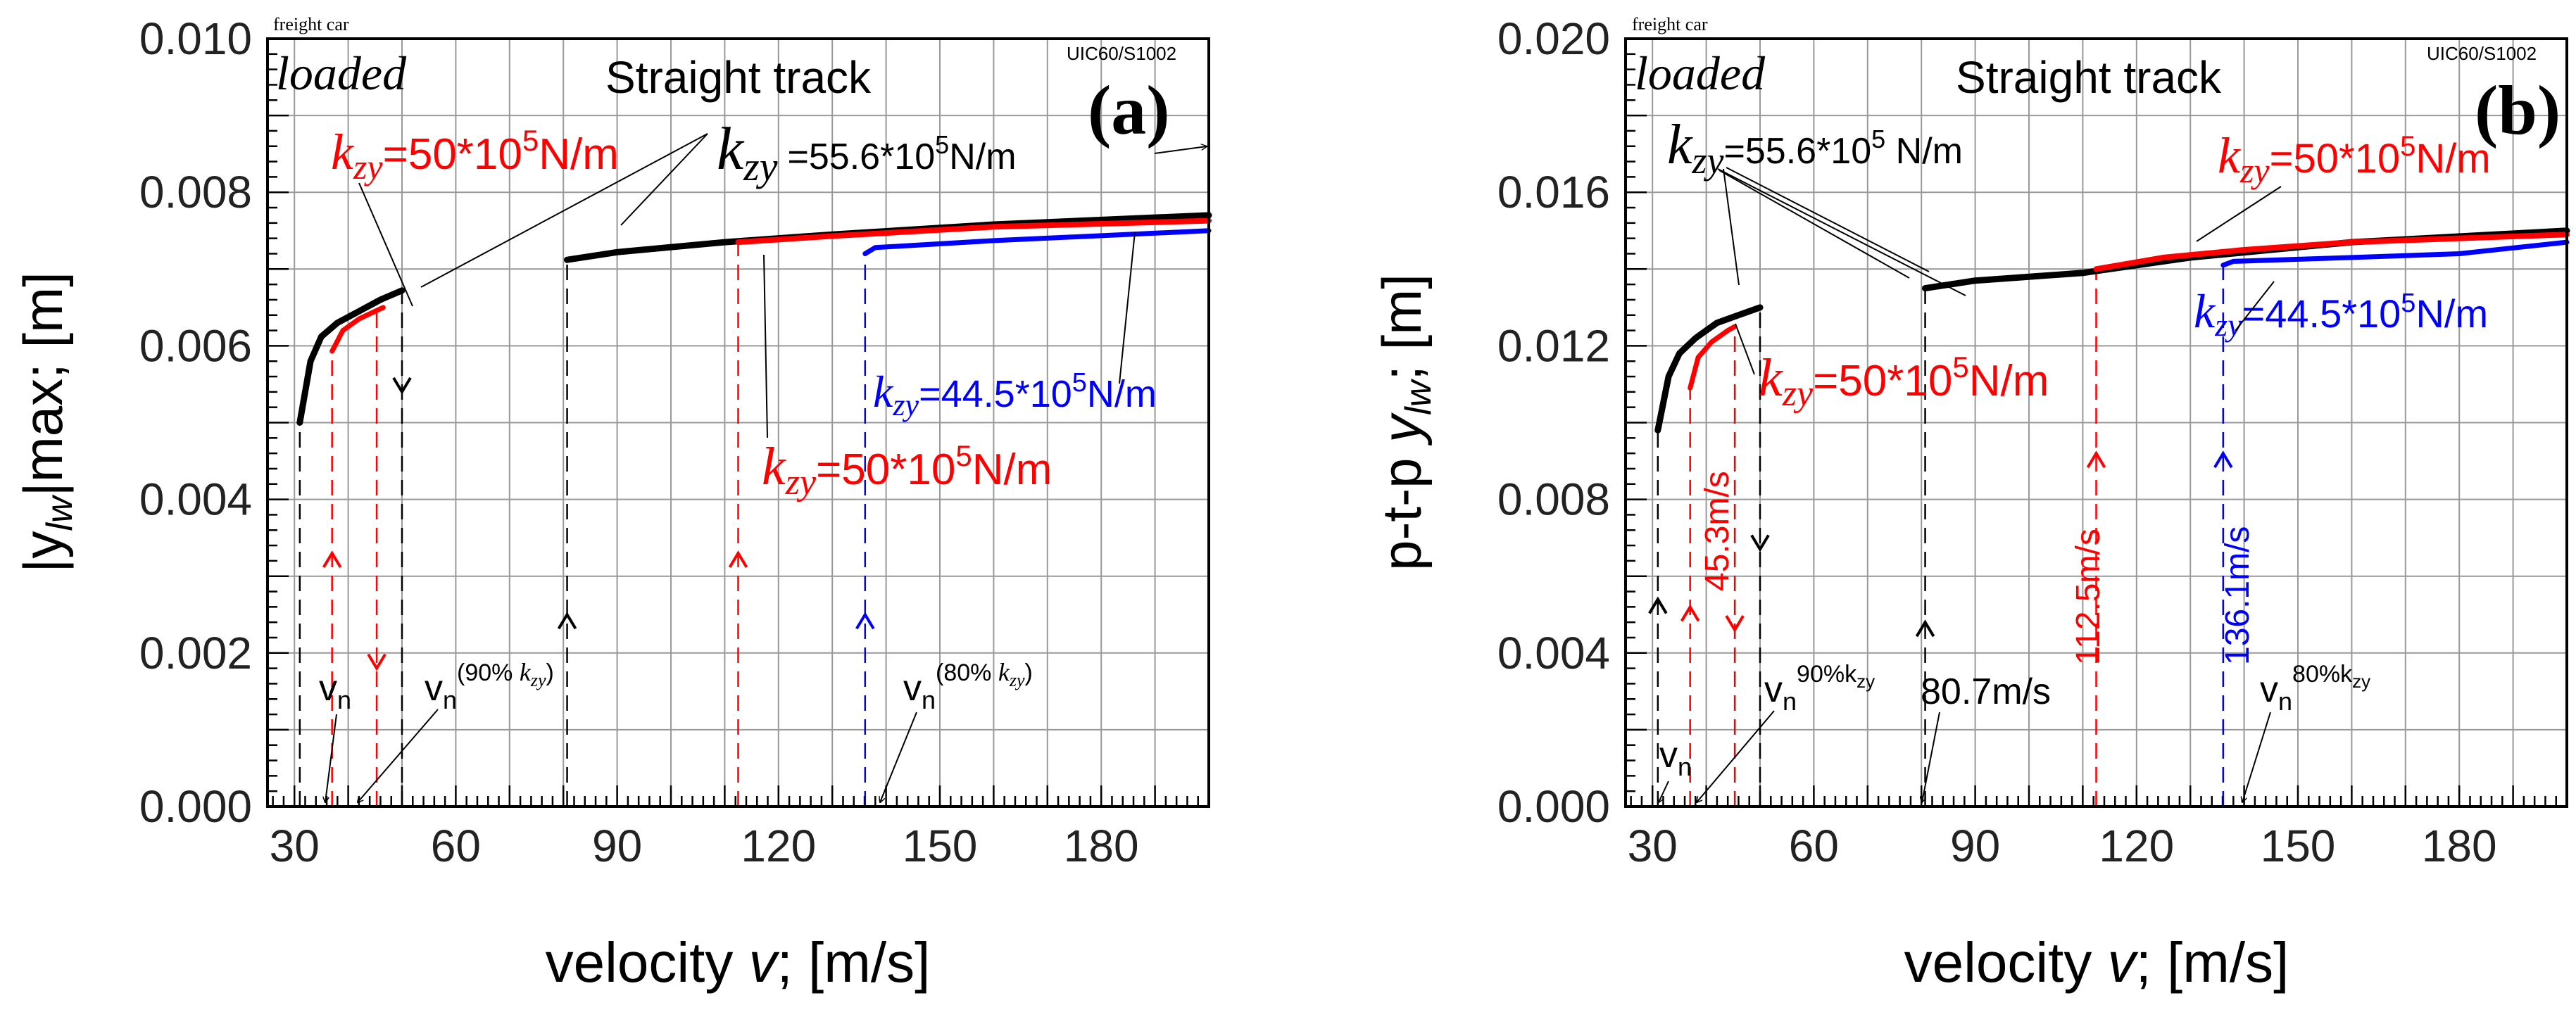 This screenshot has width=2576, height=1024. Describe the element at coordinates (1815, 148) in the screenshot. I see `b-kzy-label-black: kzy=55.6*105 N/m` at that location.